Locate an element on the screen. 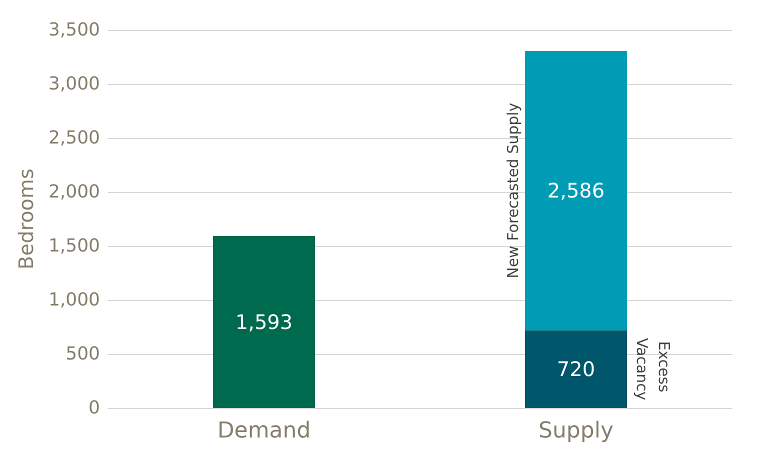 This screenshot has width=765, height=468. y-tick-label: 1,000 is located at coordinates (74, 300).